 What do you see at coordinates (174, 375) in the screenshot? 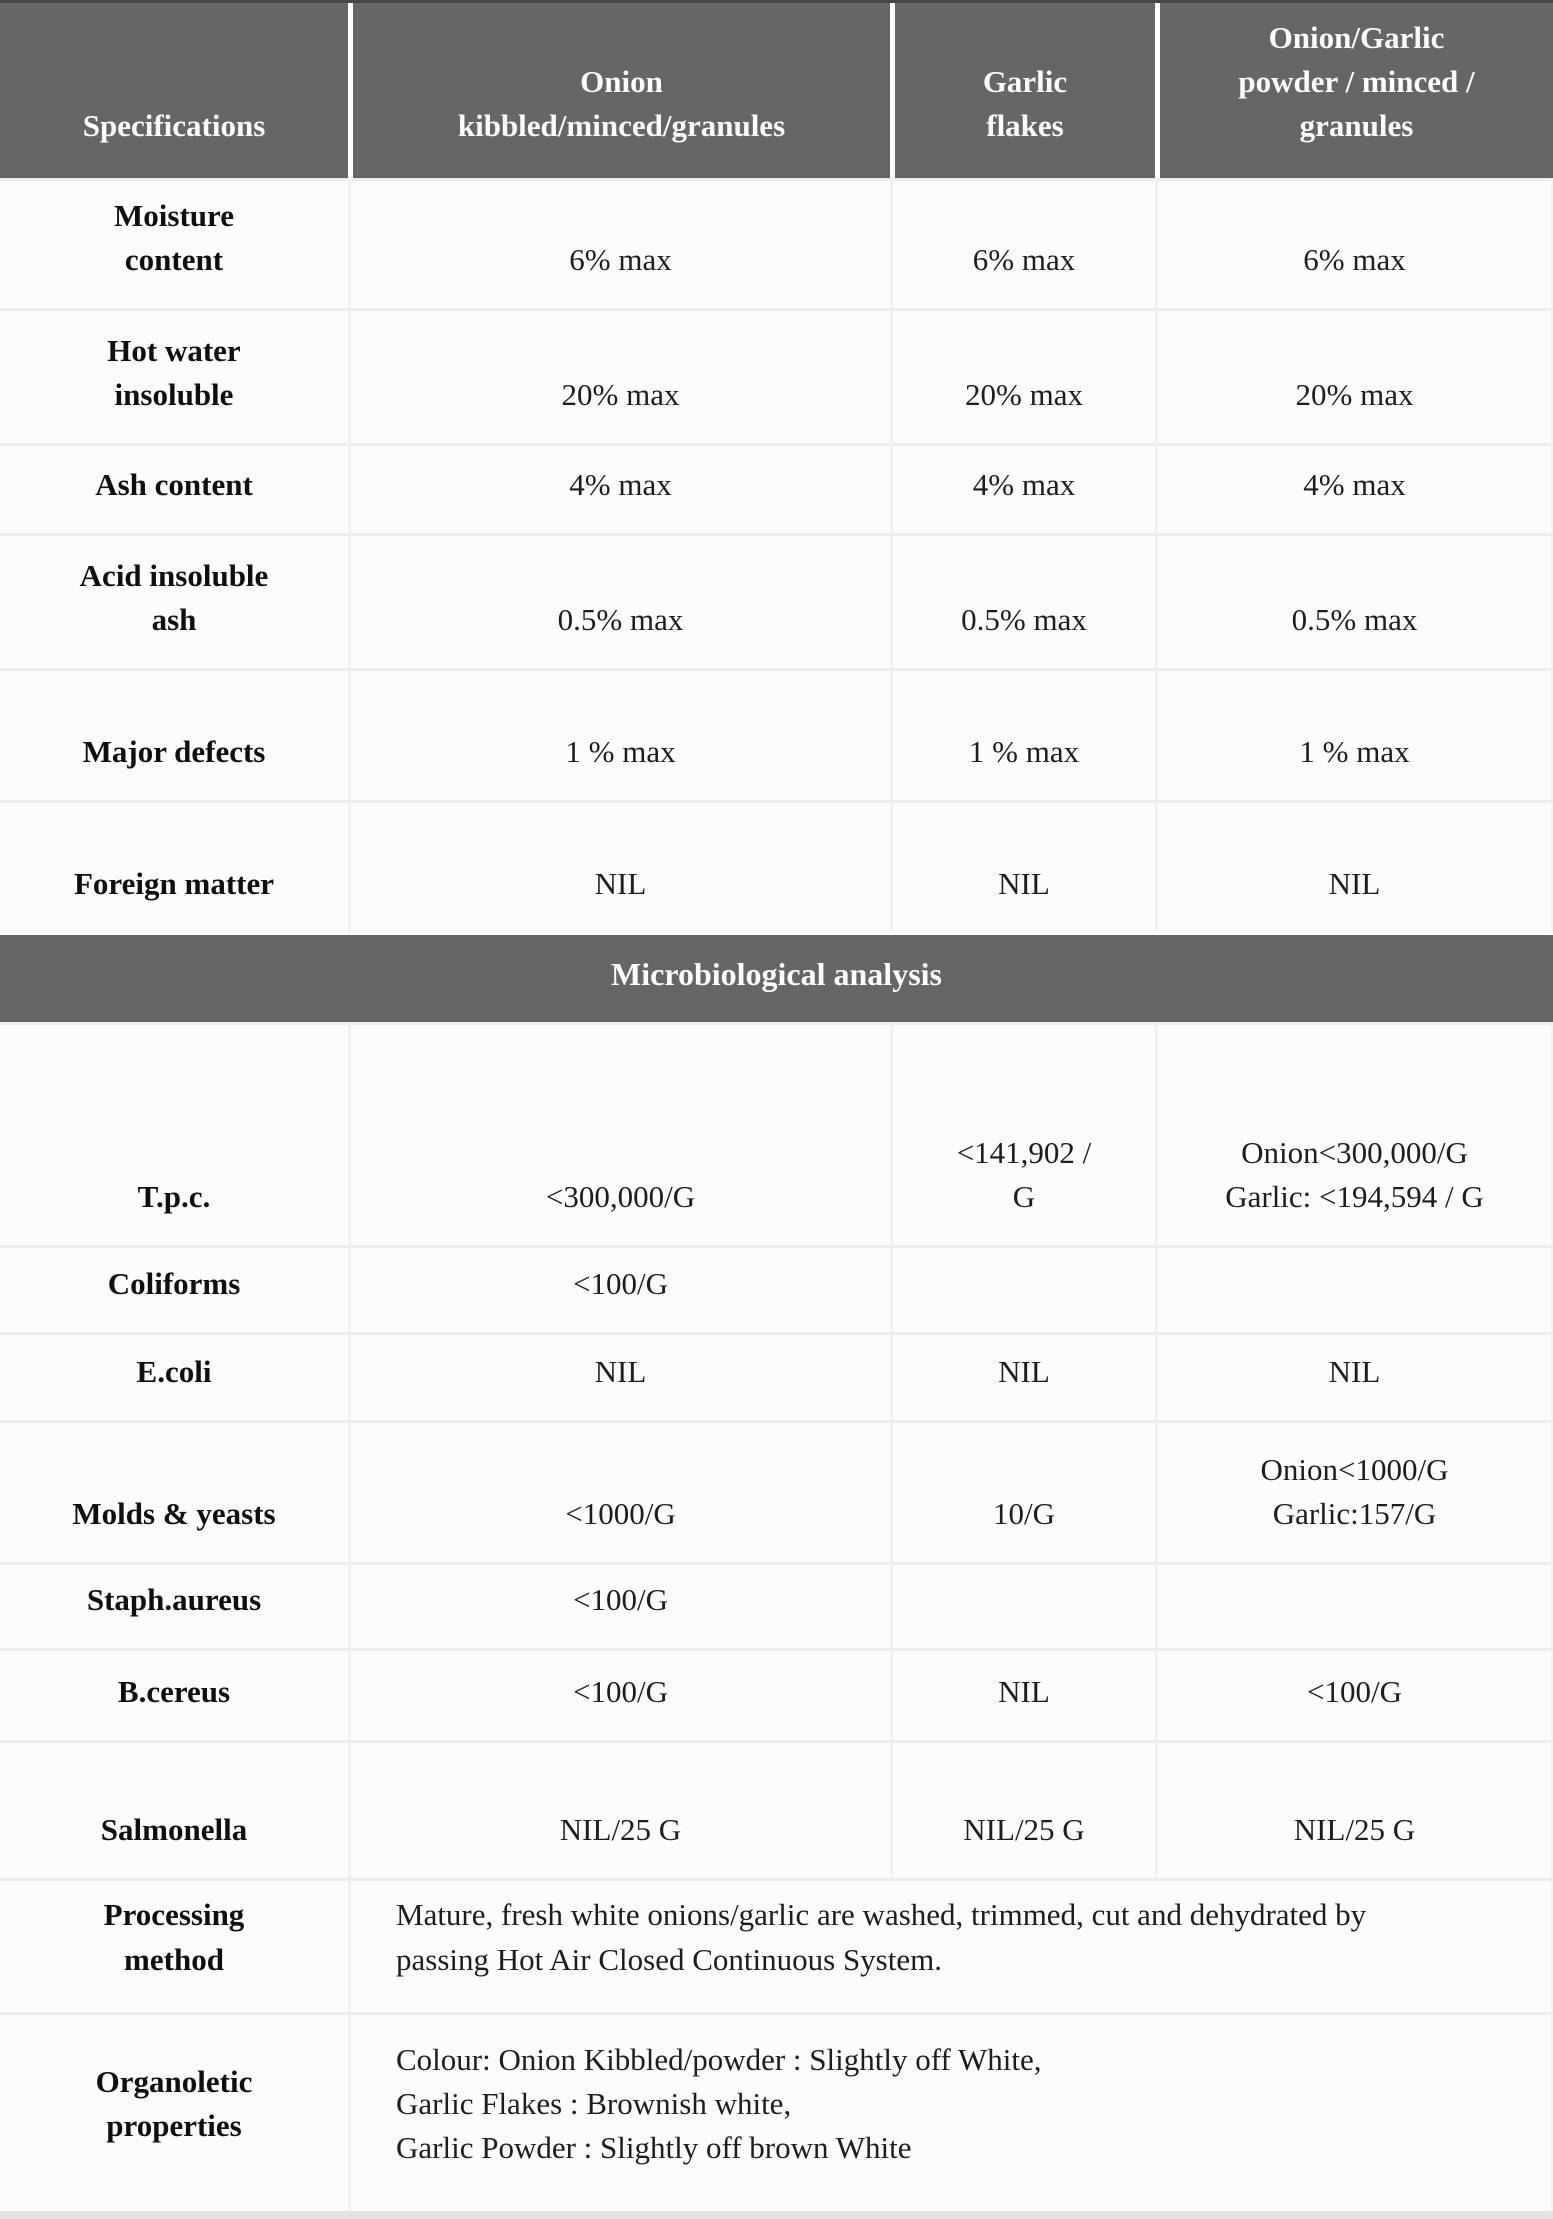
I see `row-label: Hot water insoluble` at bounding box center [174, 375].